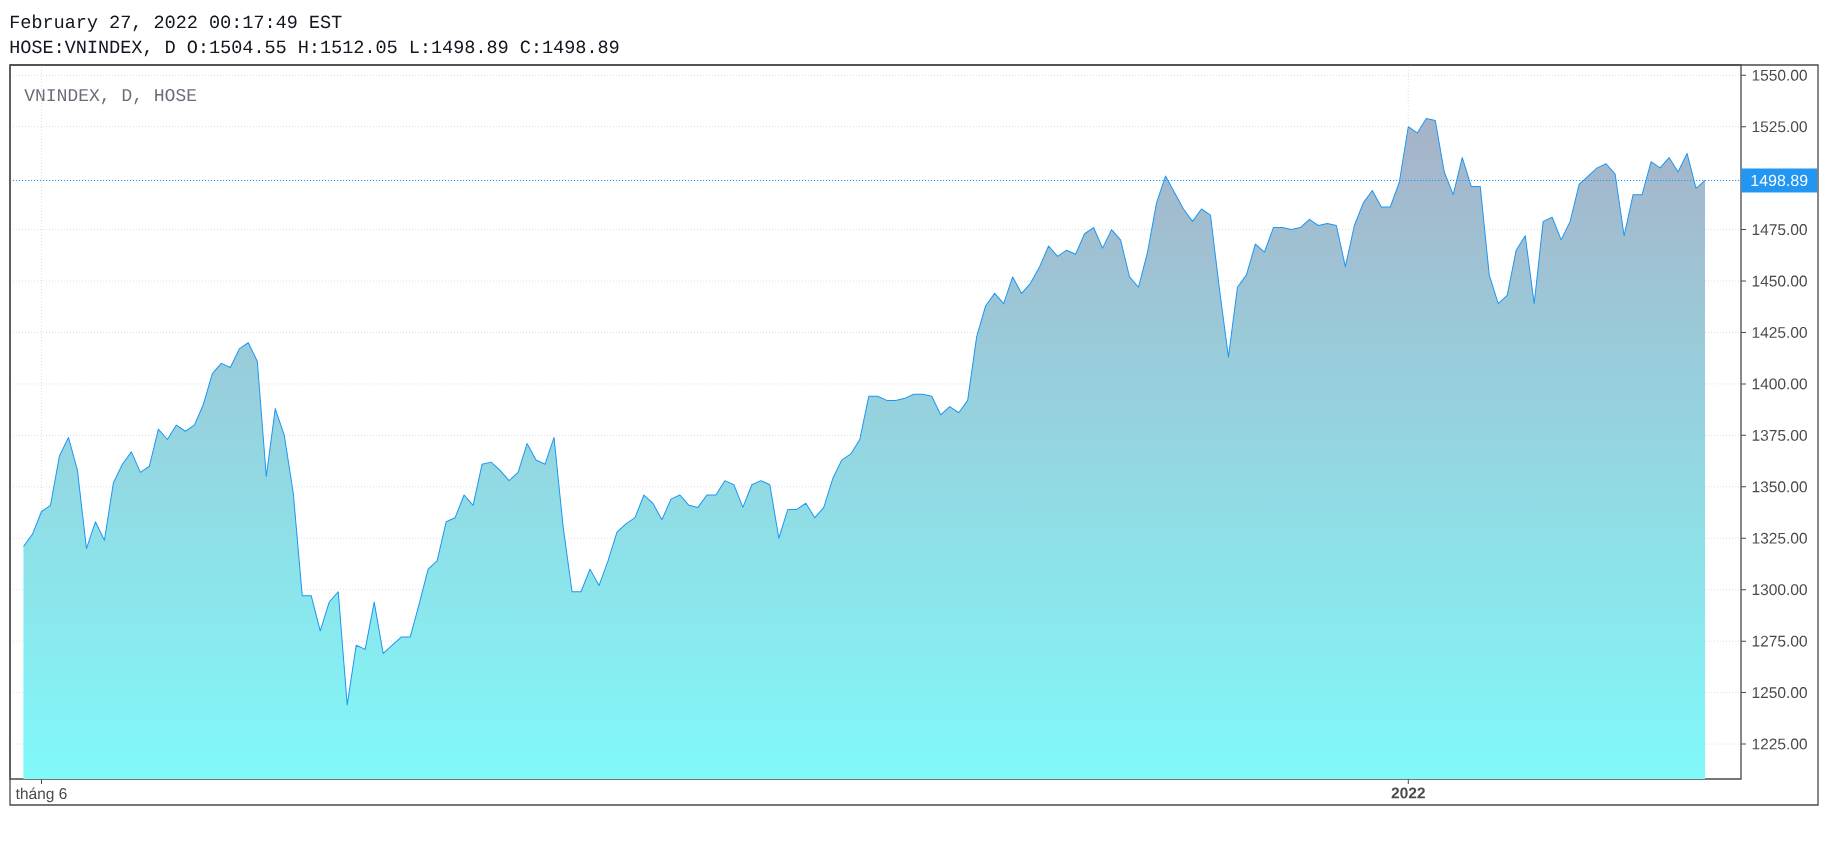  What do you see at coordinates (110, 96) in the screenshot?
I see `text: VNINDEX, D, HOSE` at bounding box center [110, 96].